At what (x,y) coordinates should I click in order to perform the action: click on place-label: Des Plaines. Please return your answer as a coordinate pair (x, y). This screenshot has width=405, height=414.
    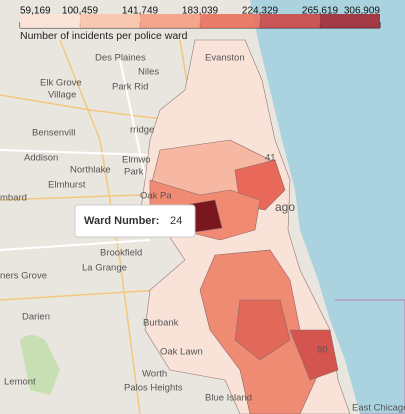
    Looking at the image, I should click on (120, 58).